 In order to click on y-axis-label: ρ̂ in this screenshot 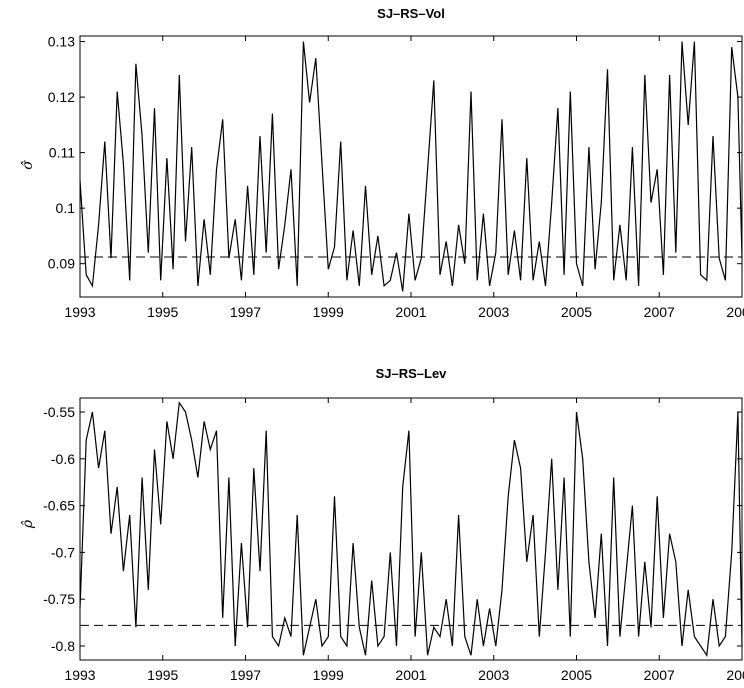, I will do `click(28, 524)`.